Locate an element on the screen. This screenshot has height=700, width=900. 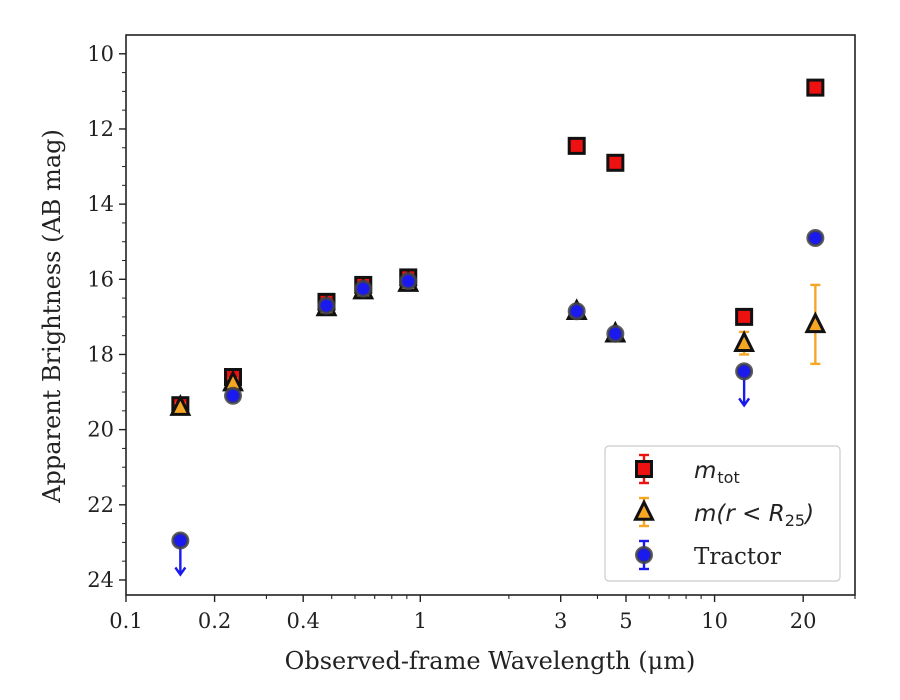
legend-entry: mtot is located at coordinates (687, 470).